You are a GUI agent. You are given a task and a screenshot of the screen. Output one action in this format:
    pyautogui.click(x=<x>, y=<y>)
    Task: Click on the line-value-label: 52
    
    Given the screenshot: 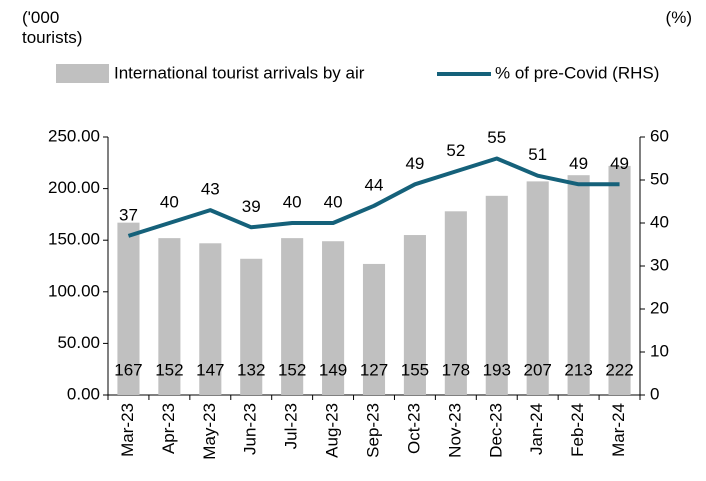 What is the action you would take?
    pyautogui.click(x=455, y=150)
    